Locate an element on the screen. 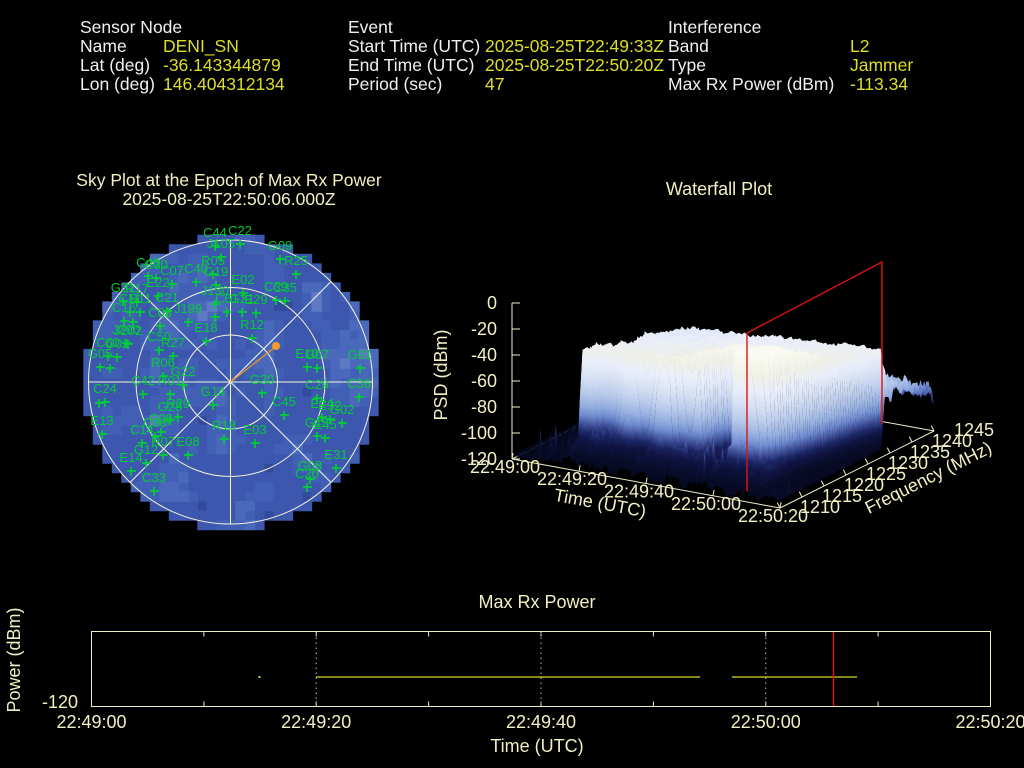 This screenshot has width=1024, height=768. svg-text: G07 is located at coordinates (317, 354).